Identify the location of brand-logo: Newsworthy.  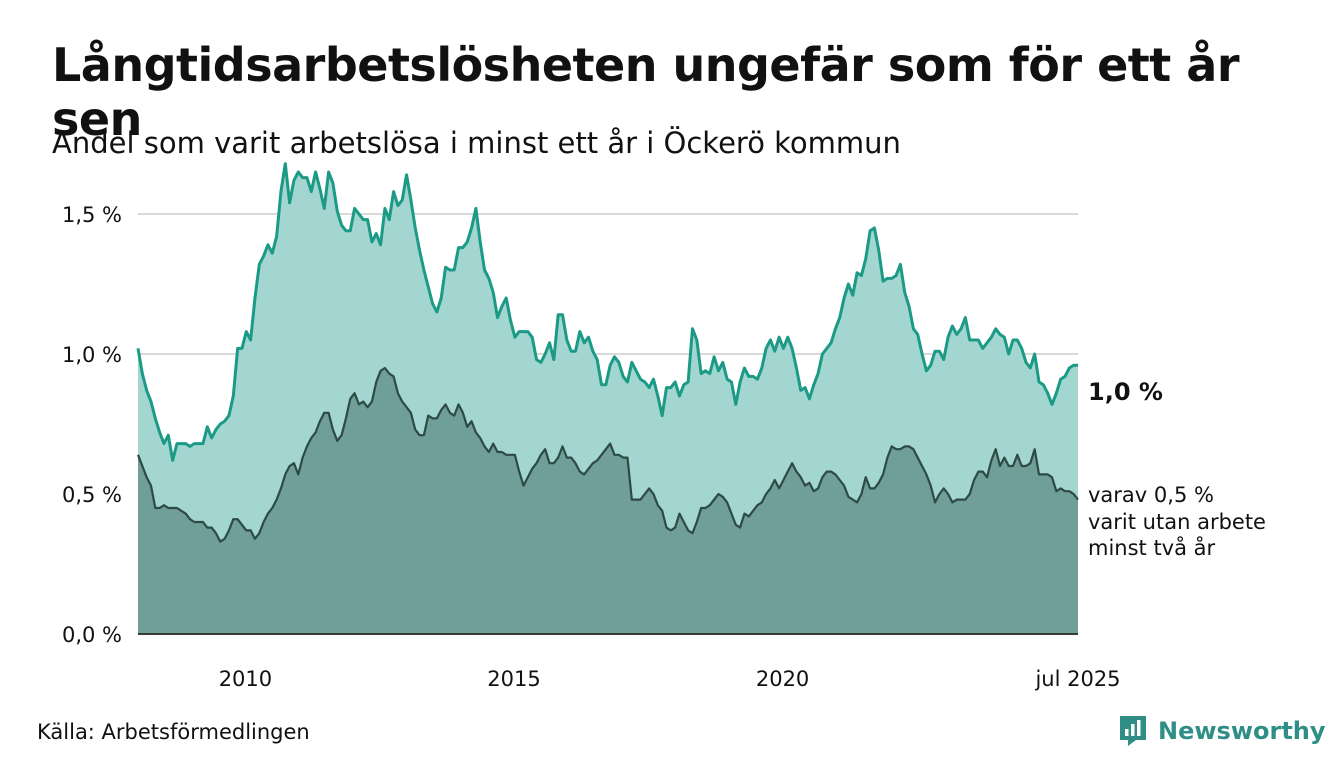
(1222, 731).